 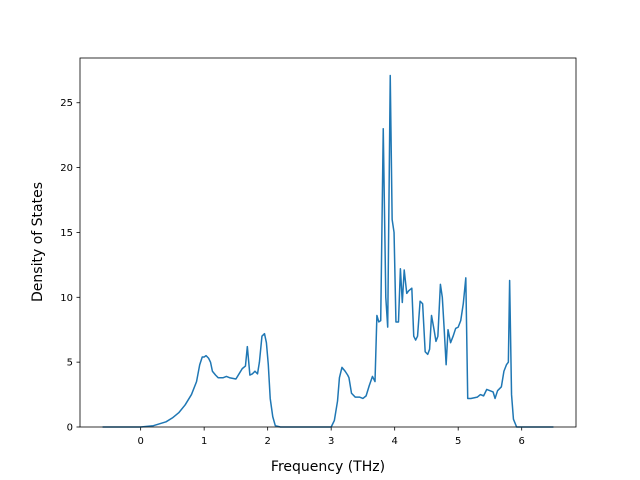 What do you see at coordinates (331, 441) in the screenshot?
I see `x-tick-label: 3` at bounding box center [331, 441].